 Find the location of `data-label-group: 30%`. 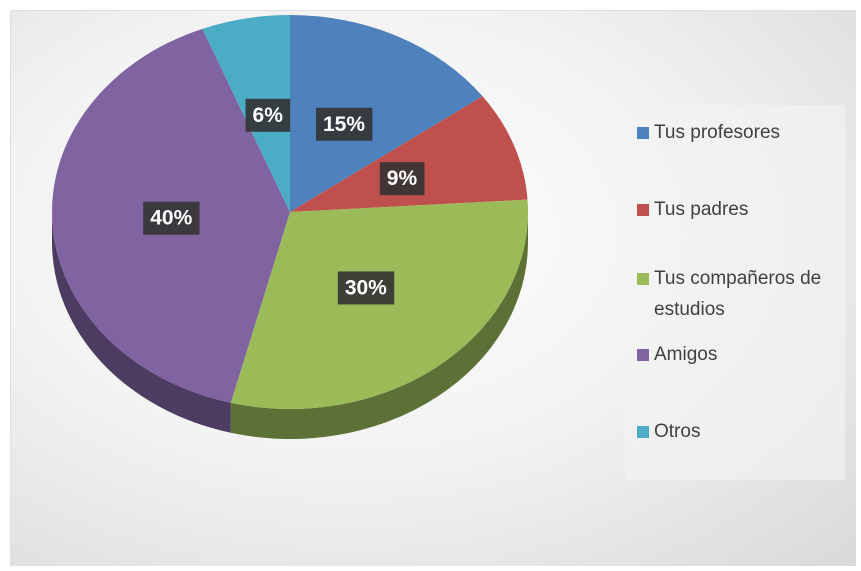

data-label-group: 30% is located at coordinates (366, 288).